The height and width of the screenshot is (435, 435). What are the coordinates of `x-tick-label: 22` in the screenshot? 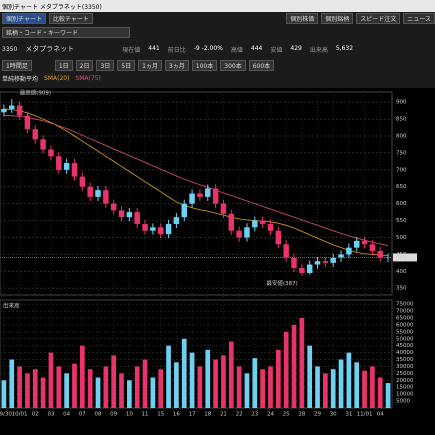 It's located at (239, 415).